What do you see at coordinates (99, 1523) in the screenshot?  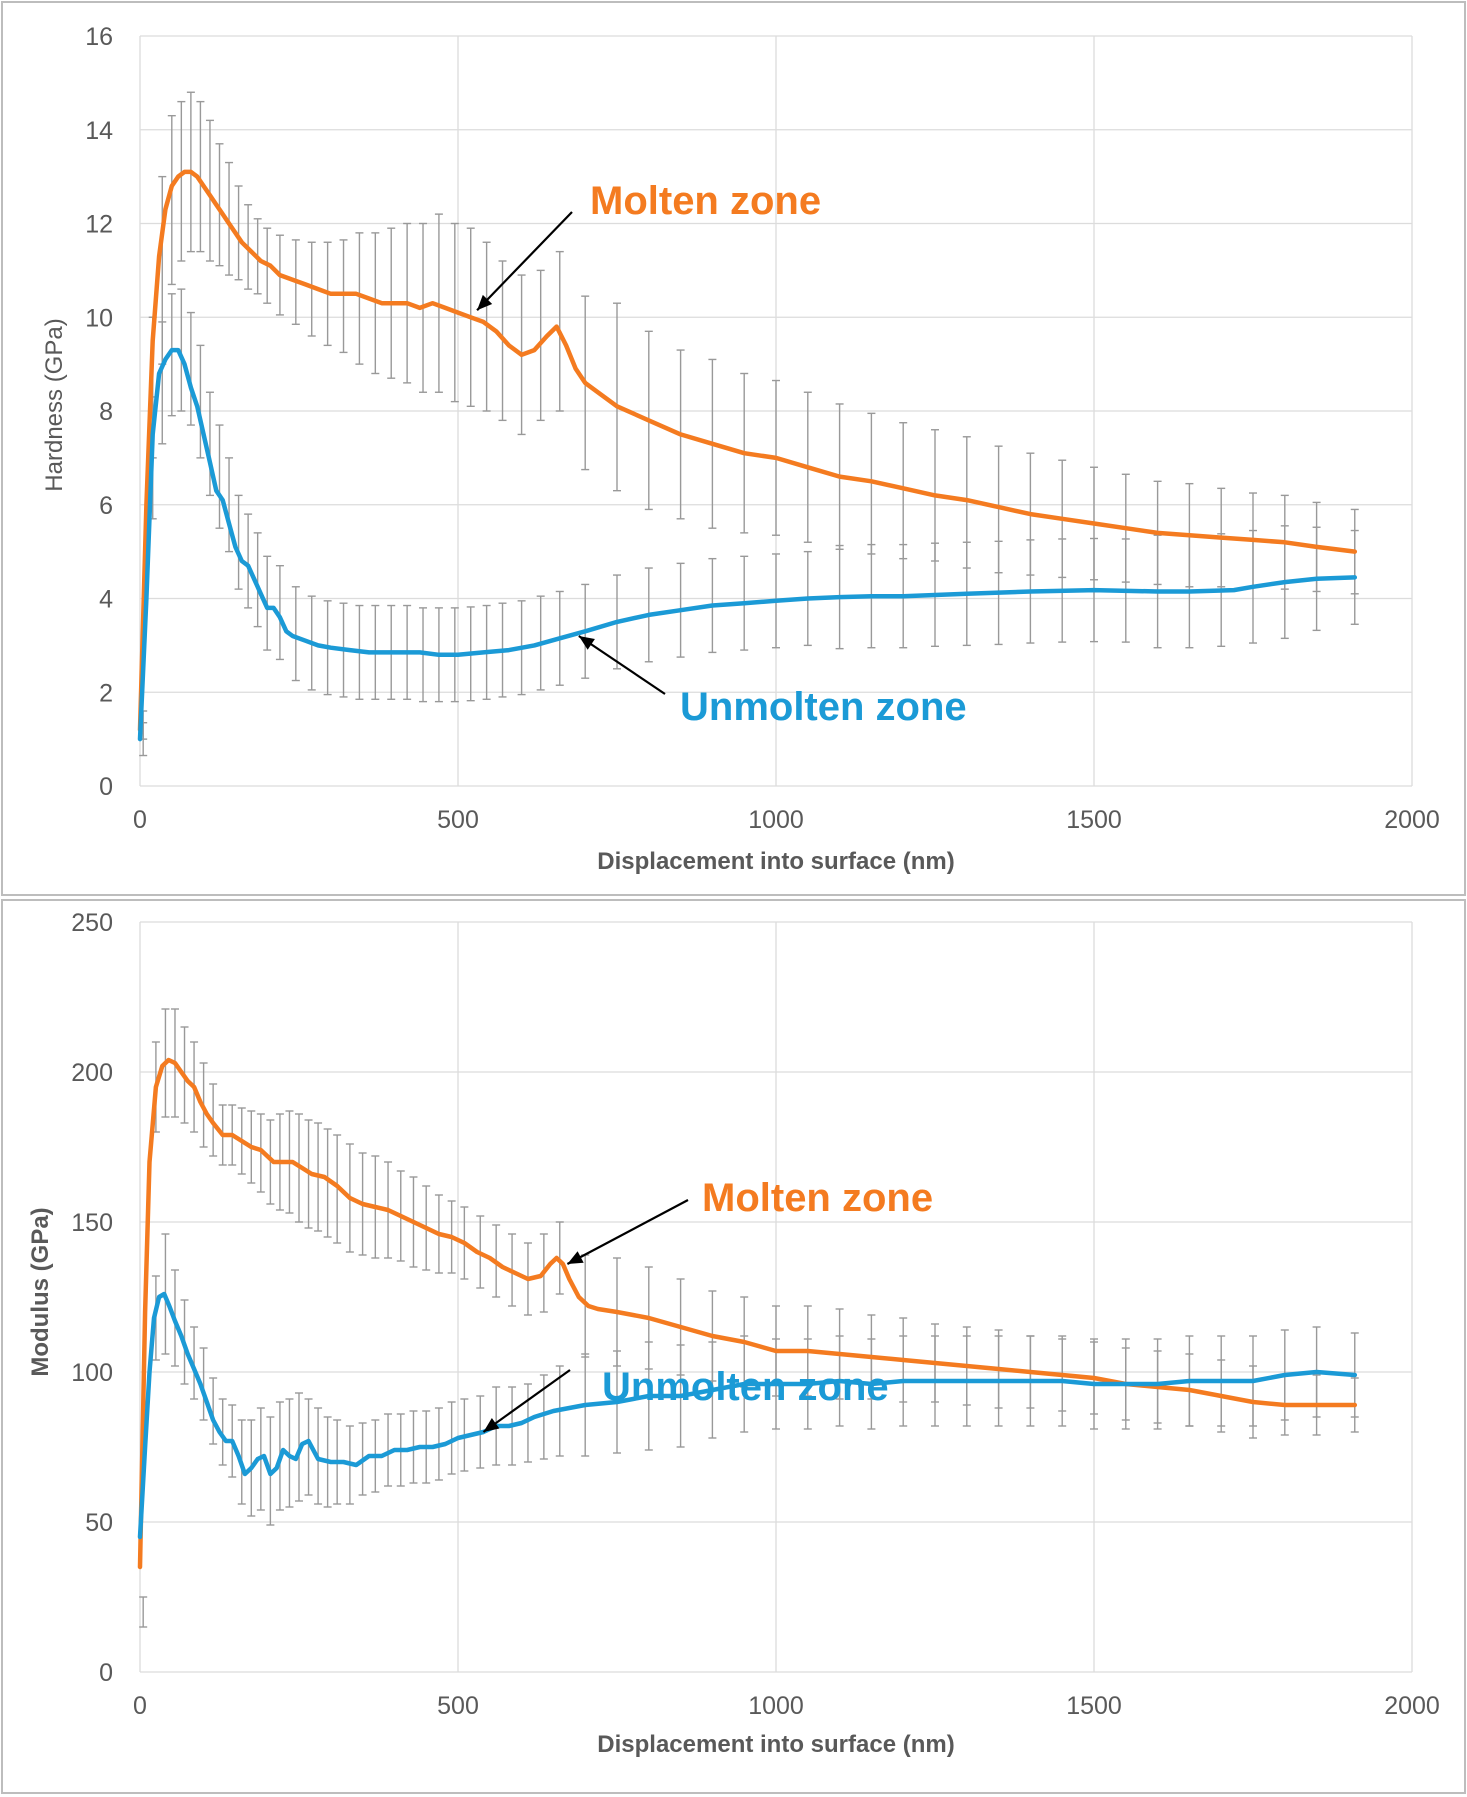 I see `y-tick-label: 50` at bounding box center [99, 1523].